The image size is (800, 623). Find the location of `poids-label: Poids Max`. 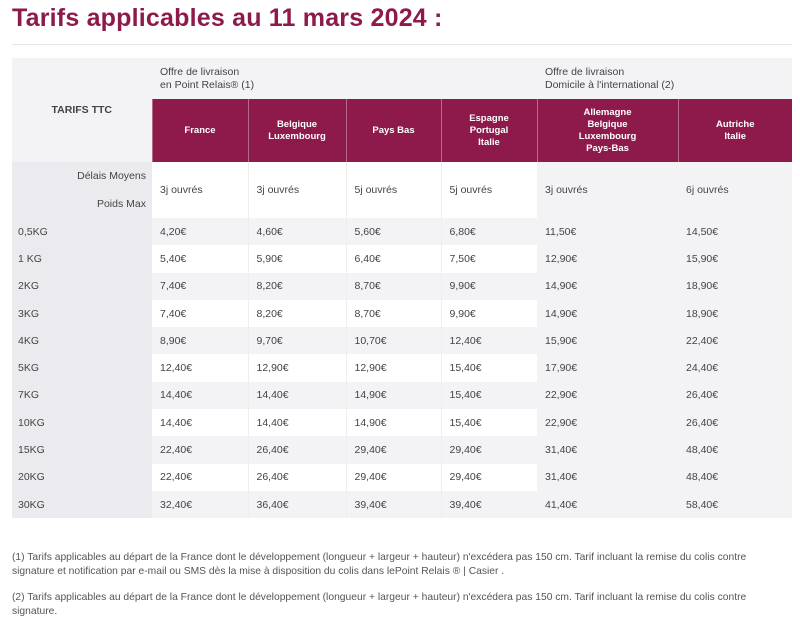

poids-label: Poids Max is located at coordinates (121, 204).